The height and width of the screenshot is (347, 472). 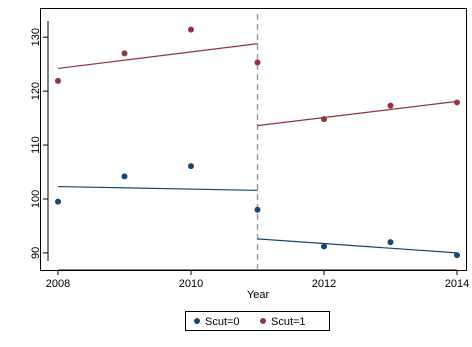 What do you see at coordinates (157, 188) in the screenshot?
I see `fit-line-scut0-pre` at bounding box center [157, 188].